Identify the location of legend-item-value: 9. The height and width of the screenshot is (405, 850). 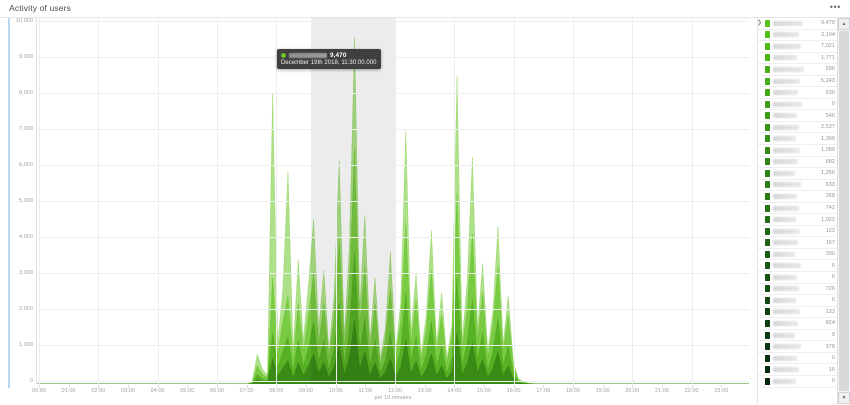
(833, 335).